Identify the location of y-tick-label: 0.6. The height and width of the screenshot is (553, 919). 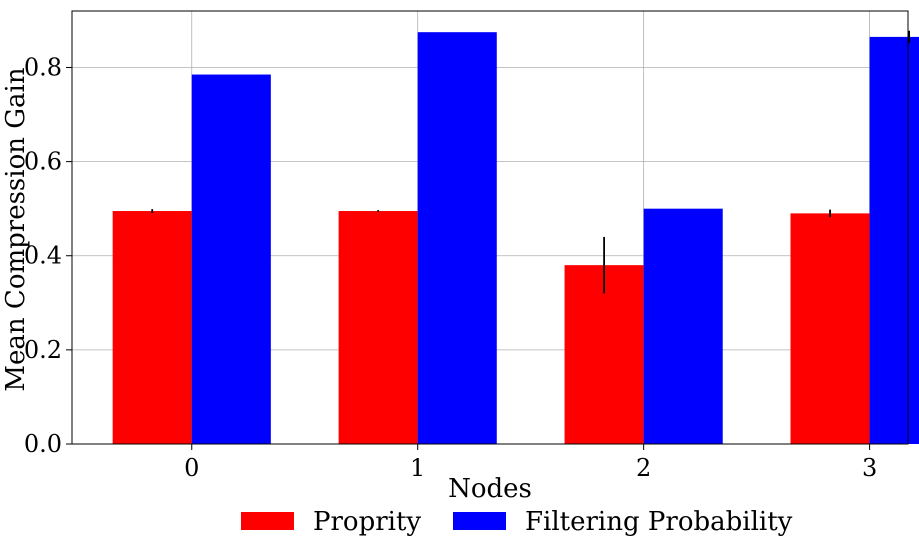
(43, 162).